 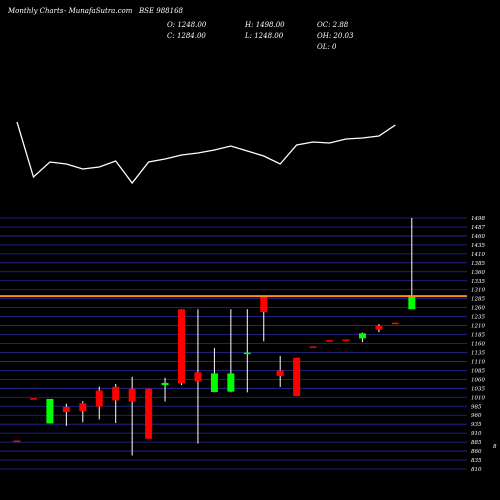 I want to click on close-value: C: 1284.00, so click(x=186, y=36).